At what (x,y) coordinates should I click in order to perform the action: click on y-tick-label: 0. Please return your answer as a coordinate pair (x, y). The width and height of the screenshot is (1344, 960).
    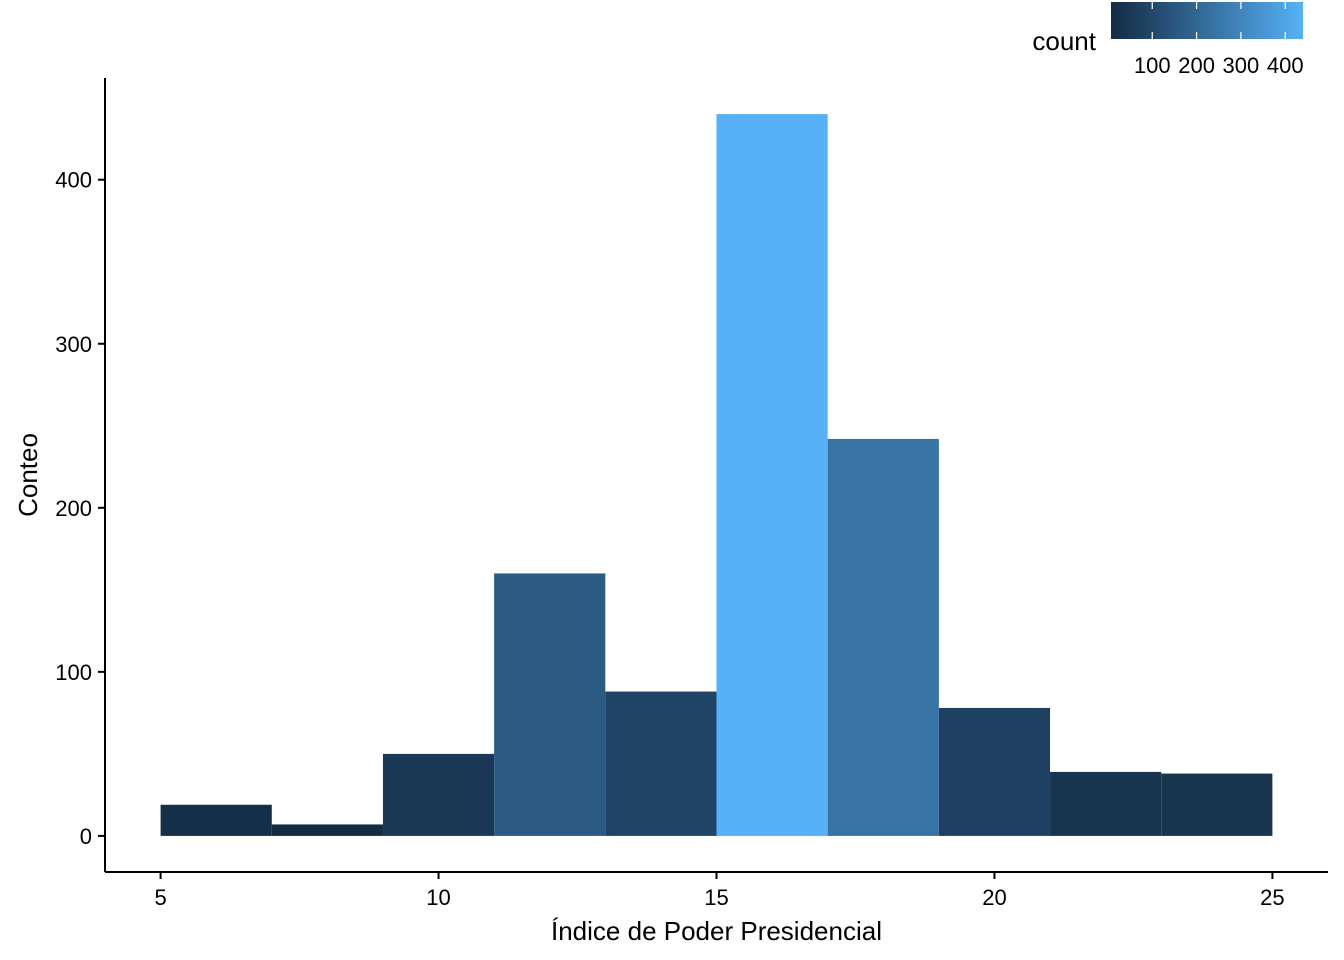
    Looking at the image, I should click on (86, 836).